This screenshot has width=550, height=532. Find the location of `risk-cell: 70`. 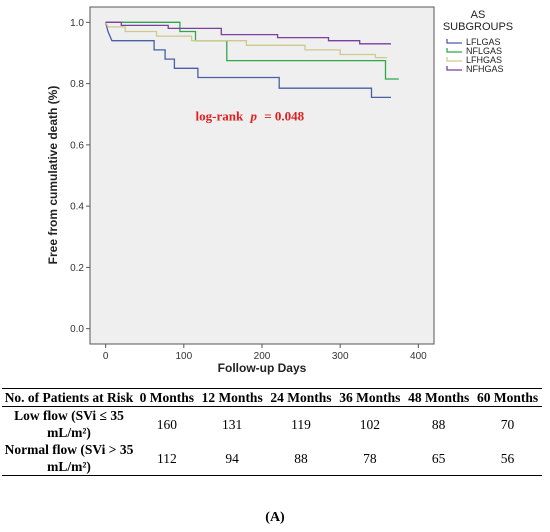

risk-cell: 70 is located at coordinates (507, 424).